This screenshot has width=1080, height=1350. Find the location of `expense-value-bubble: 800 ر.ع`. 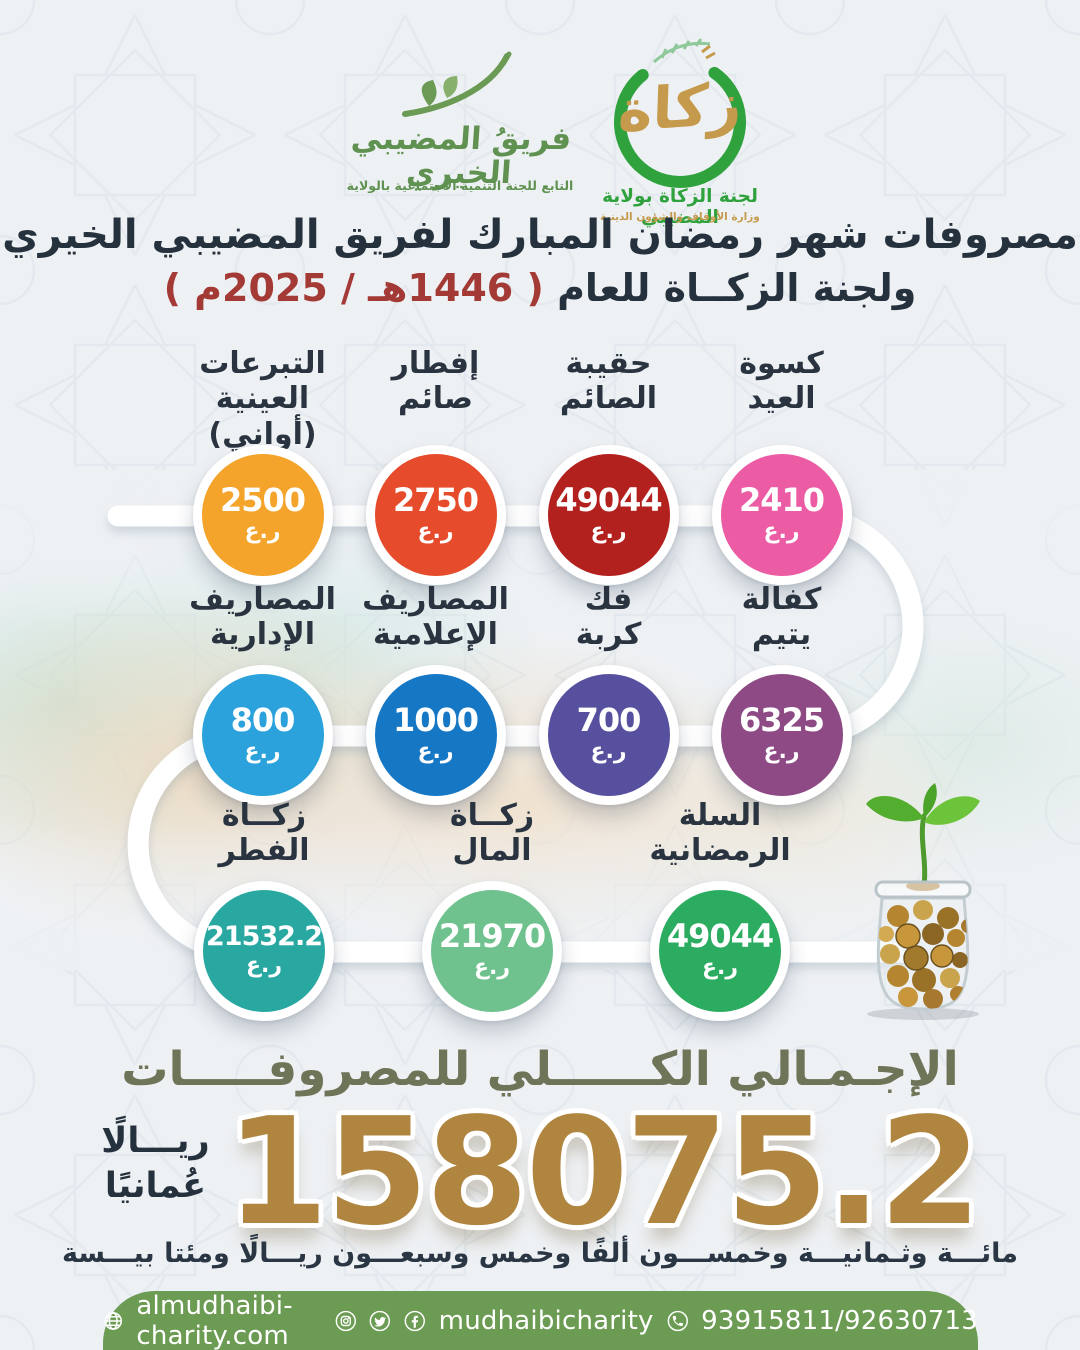

expense-value-bubble: 800 ر.ع is located at coordinates (262, 735).